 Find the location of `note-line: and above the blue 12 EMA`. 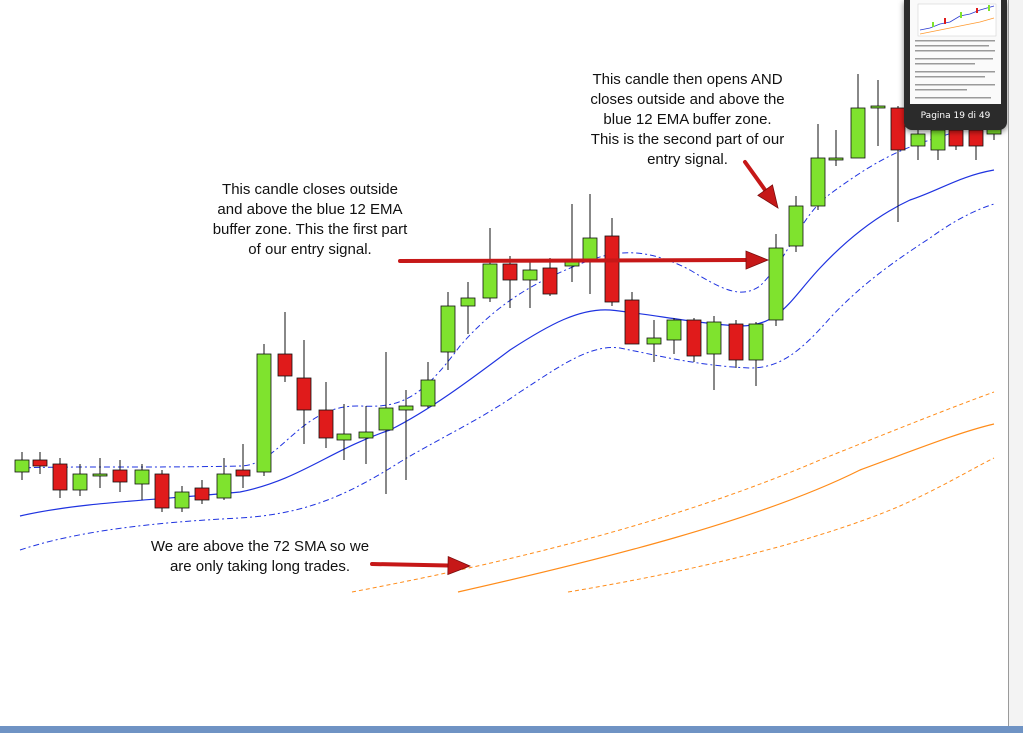

note-line: and above the blue 12 EMA is located at coordinates (310, 209).